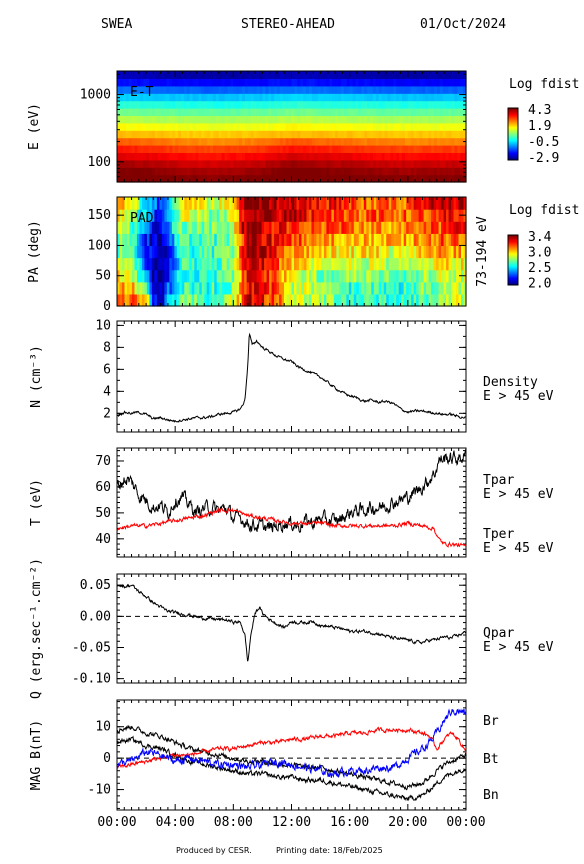  What do you see at coordinates (91, 679) in the screenshot?
I see `heat_flux-ytick-label: -0.10` at bounding box center [91, 679].